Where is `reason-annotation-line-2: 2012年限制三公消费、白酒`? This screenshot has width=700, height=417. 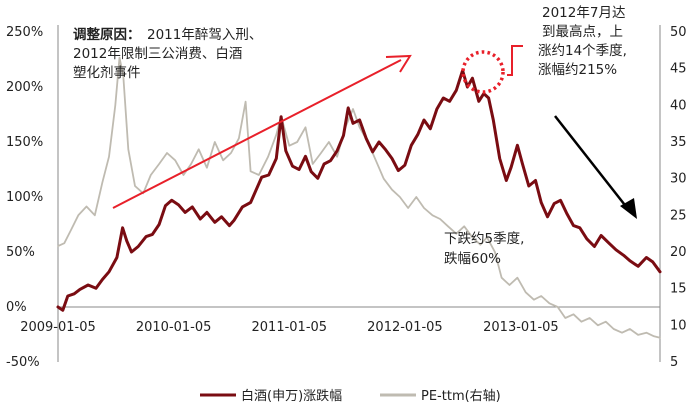
reason-annotation-line-2: 2012年限制三公消费、白酒 is located at coordinates (157, 54).